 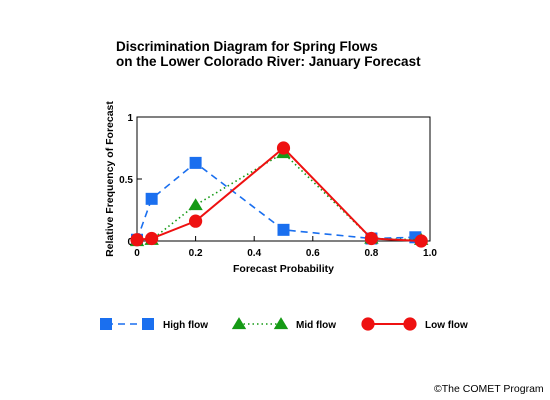 I want to click on x-tick-label-5: 1.0, so click(x=430, y=253).